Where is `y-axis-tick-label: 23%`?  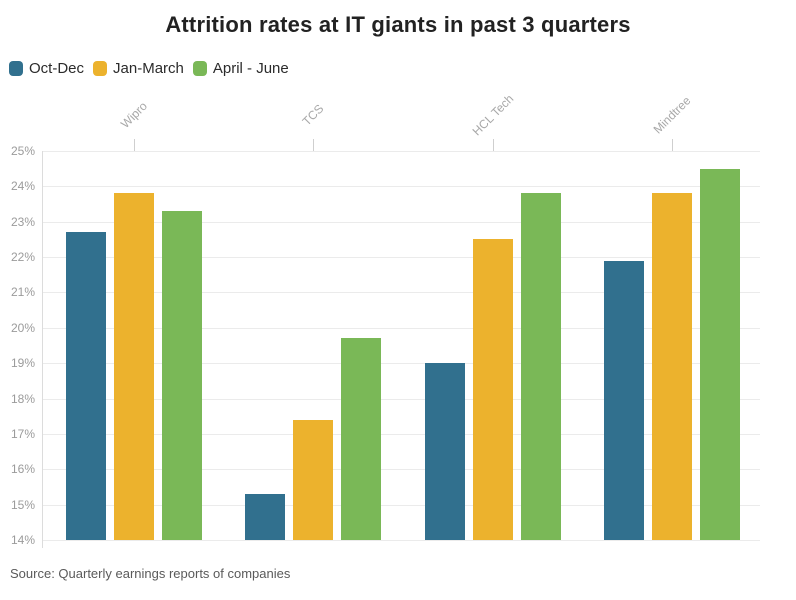 y-axis-tick-label: 23% is located at coordinates (22, 221).